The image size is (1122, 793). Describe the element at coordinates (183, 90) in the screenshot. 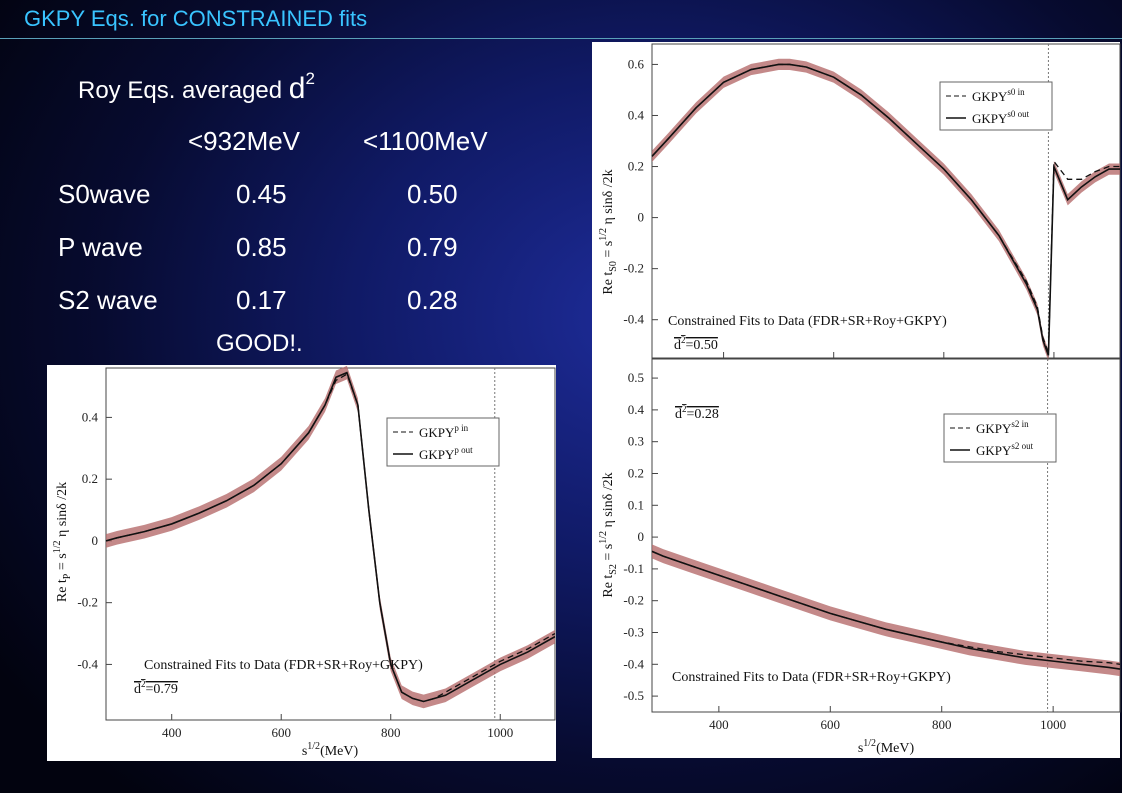

I see `roy-heading-text: Roy Eqs. averaged` at that location.